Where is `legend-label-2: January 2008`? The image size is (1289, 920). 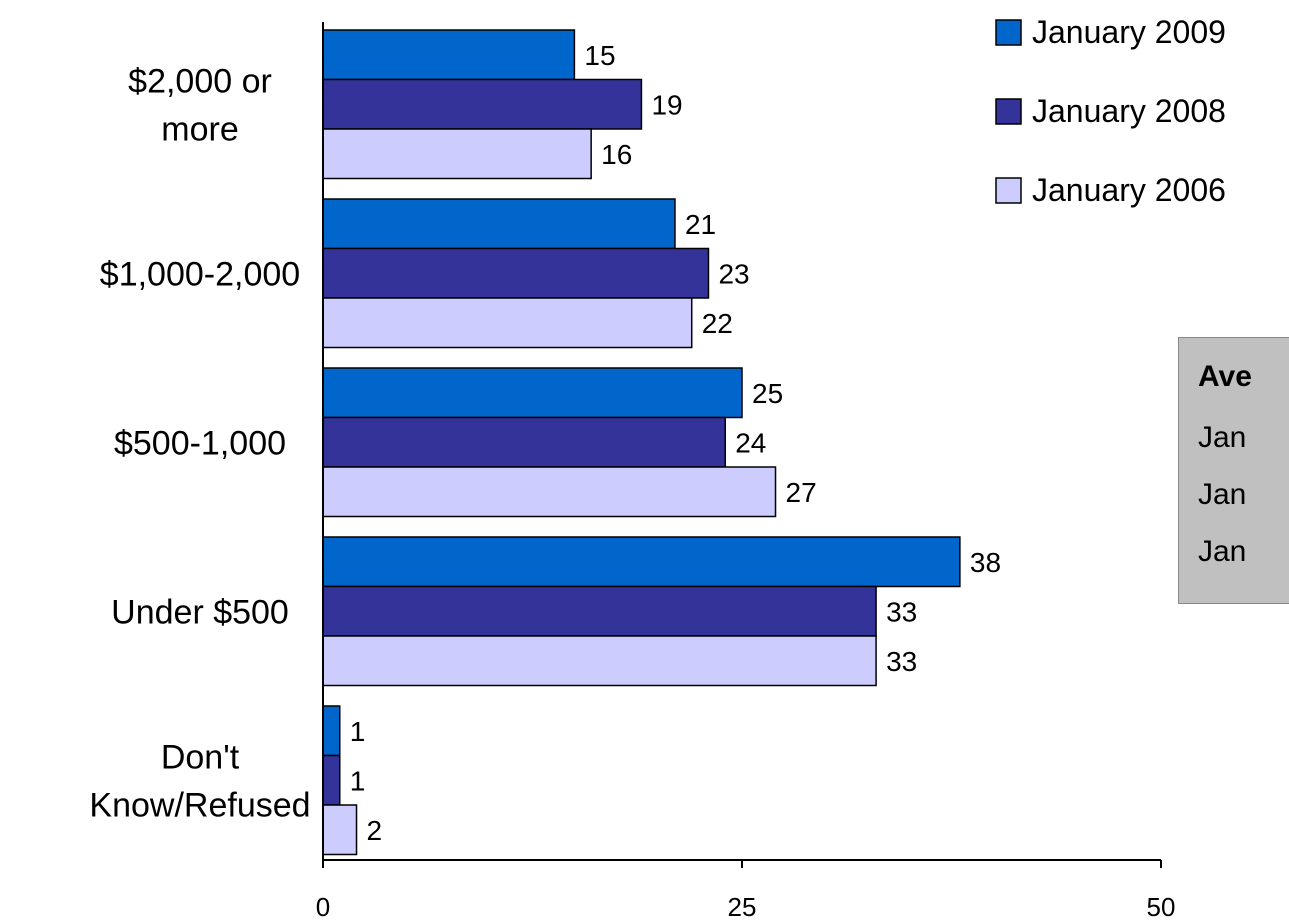 legend-label-2: January 2008 is located at coordinates (1129, 111).